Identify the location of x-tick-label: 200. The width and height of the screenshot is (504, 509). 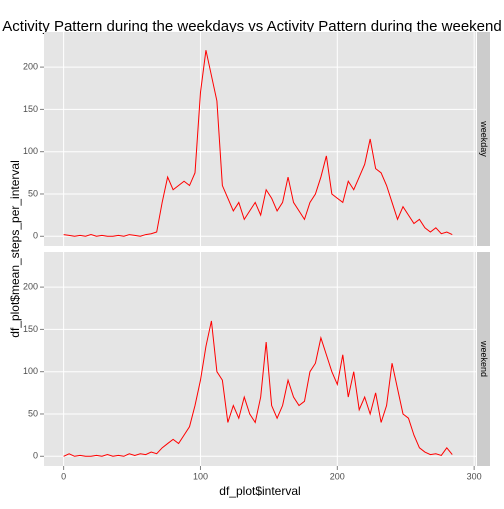
(337, 476).